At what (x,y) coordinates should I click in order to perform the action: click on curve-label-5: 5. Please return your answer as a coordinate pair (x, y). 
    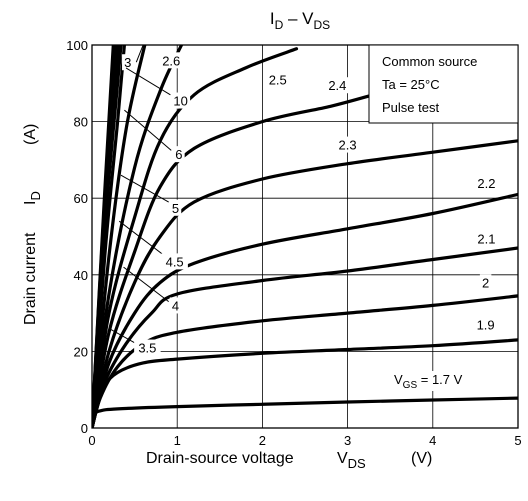
    Looking at the image, I should click on (175, 208).